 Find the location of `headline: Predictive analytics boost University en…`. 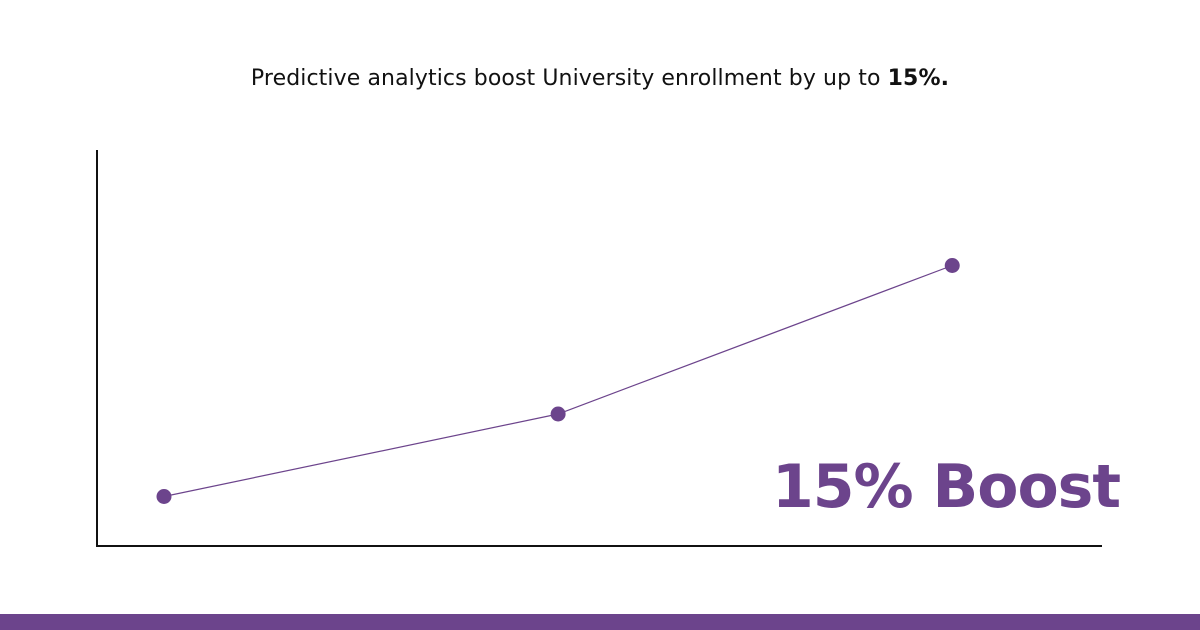

headline: Predictive analytics boost University en… is located at coordinates (600, 78).